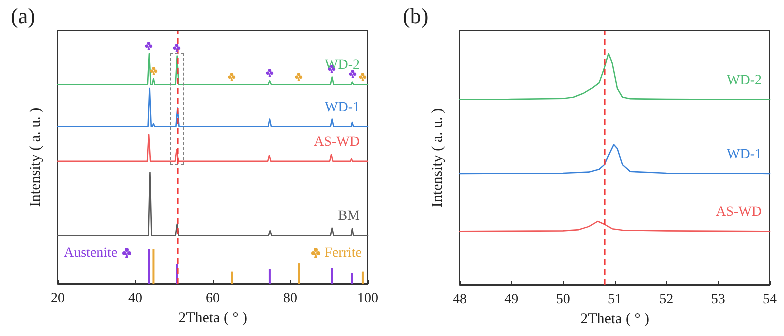 This screenshot has height=336, width=784. What do you see at coordinates (460, 300) in the screenshot?
I see `x-tick-label: 48` at bounding box center [460, 300].